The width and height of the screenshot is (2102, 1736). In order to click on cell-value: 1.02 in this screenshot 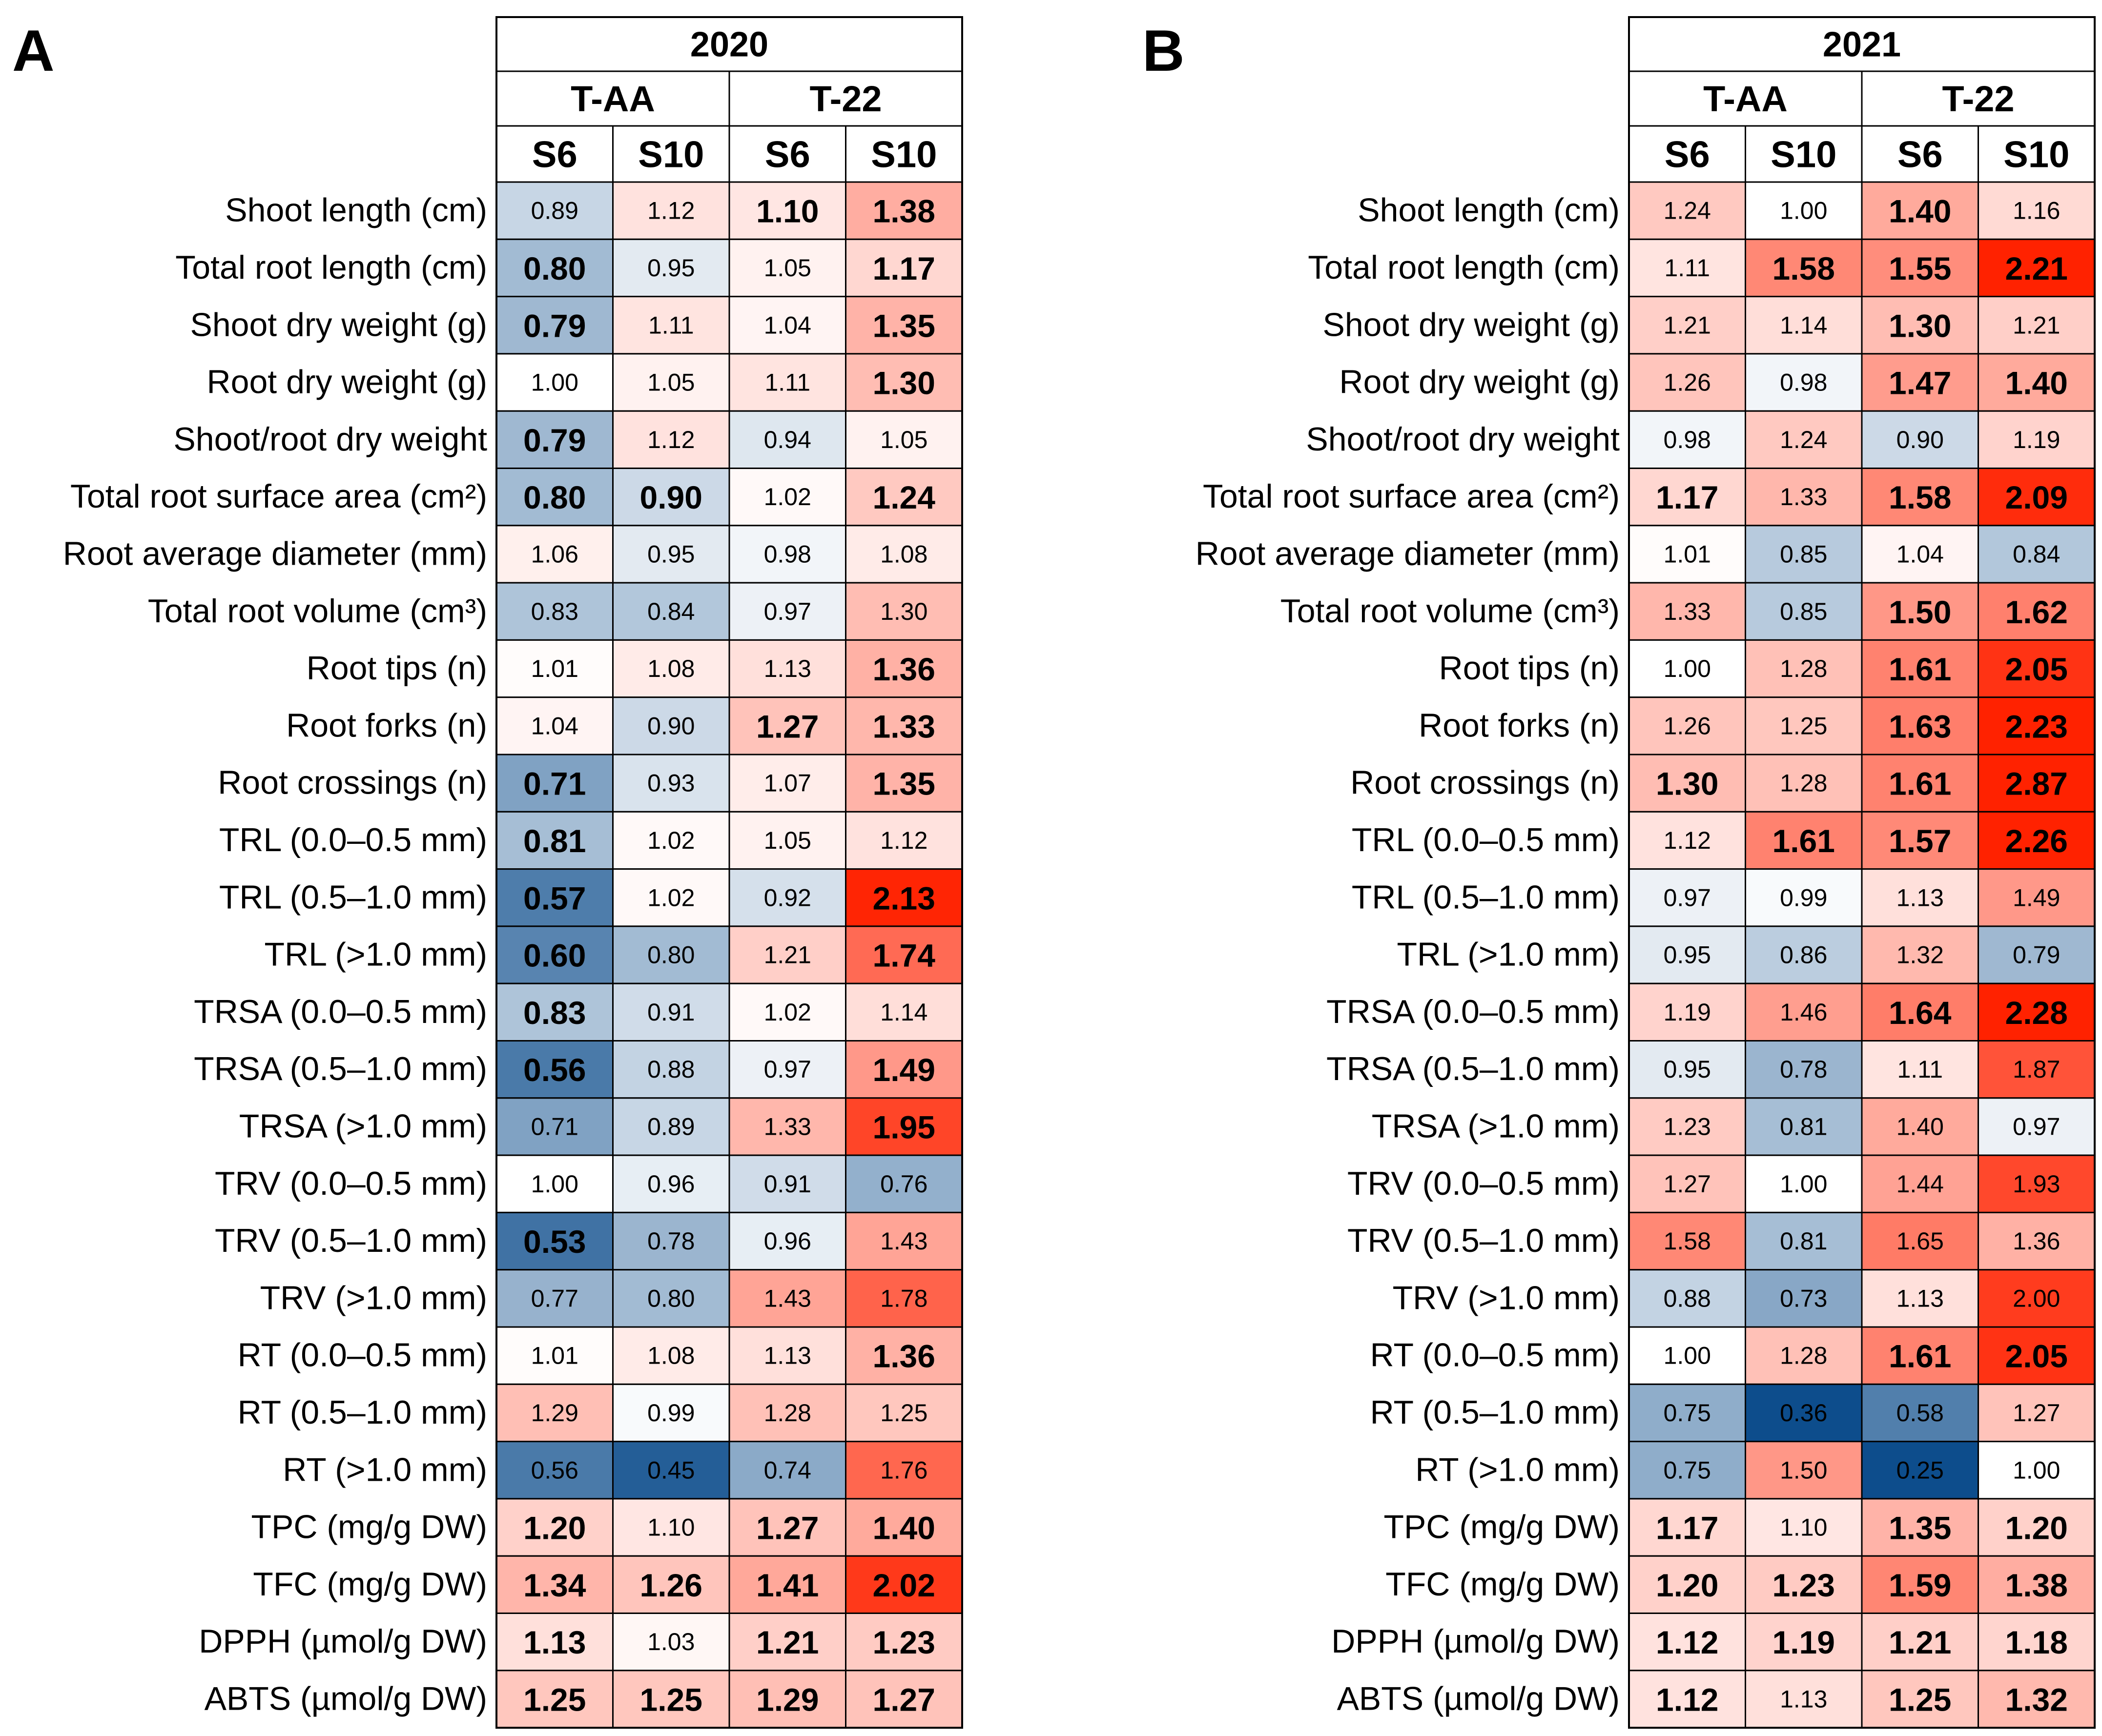, I will do `click(787, 497)`.